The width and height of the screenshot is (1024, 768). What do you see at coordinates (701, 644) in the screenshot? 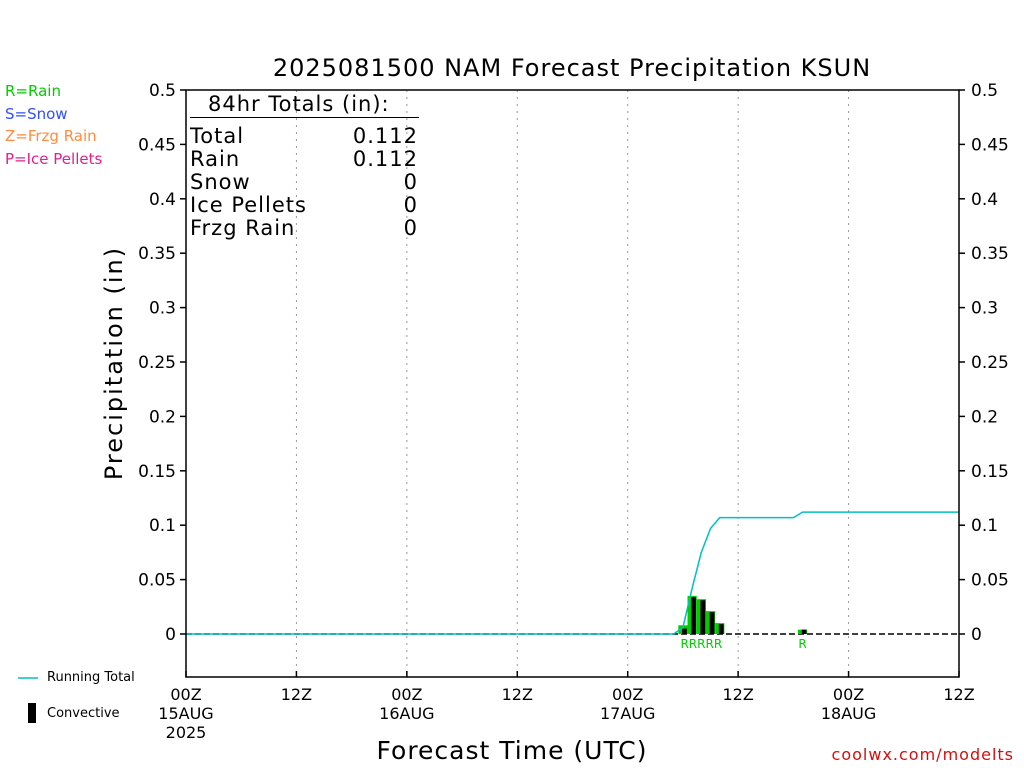
I see `ptype-label-0: RRRRR` at bounding box center [701, 644].